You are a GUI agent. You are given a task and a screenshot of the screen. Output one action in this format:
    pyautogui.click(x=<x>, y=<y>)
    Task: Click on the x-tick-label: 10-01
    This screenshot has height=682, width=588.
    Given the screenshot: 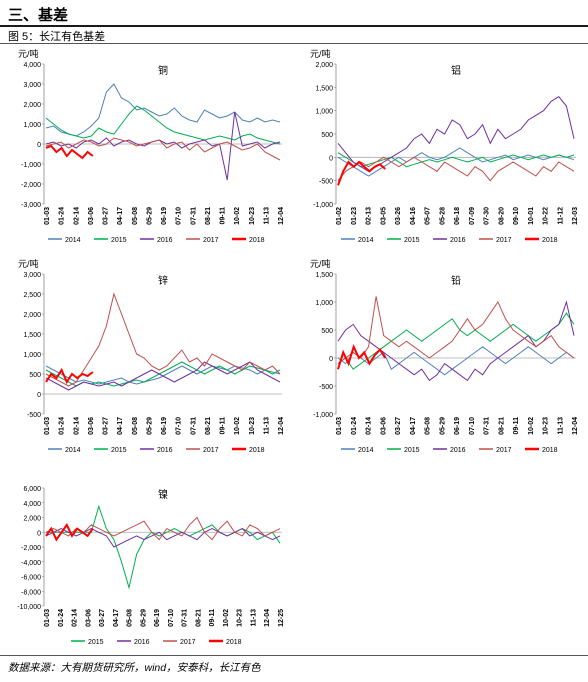 What is the action you would take?
    pyautogui.click(x=531, y=216)
    